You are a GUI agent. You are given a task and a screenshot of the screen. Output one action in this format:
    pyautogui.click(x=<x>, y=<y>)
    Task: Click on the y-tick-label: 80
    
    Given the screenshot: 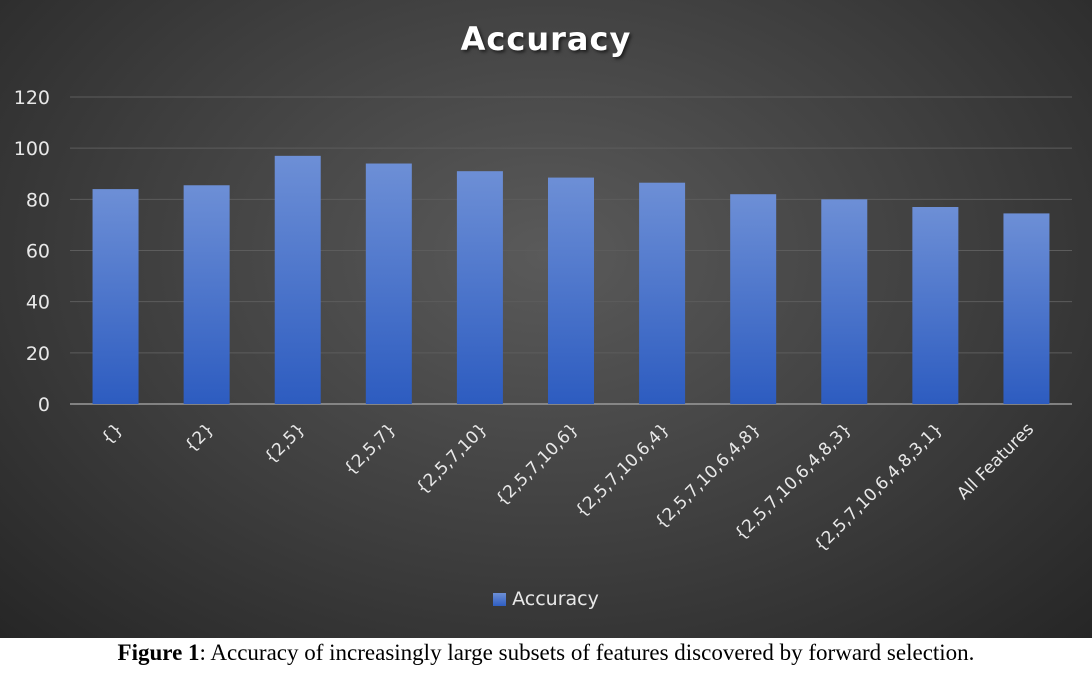 What is the action you would take?
    pyautogui.click(x=38, y=200)
    